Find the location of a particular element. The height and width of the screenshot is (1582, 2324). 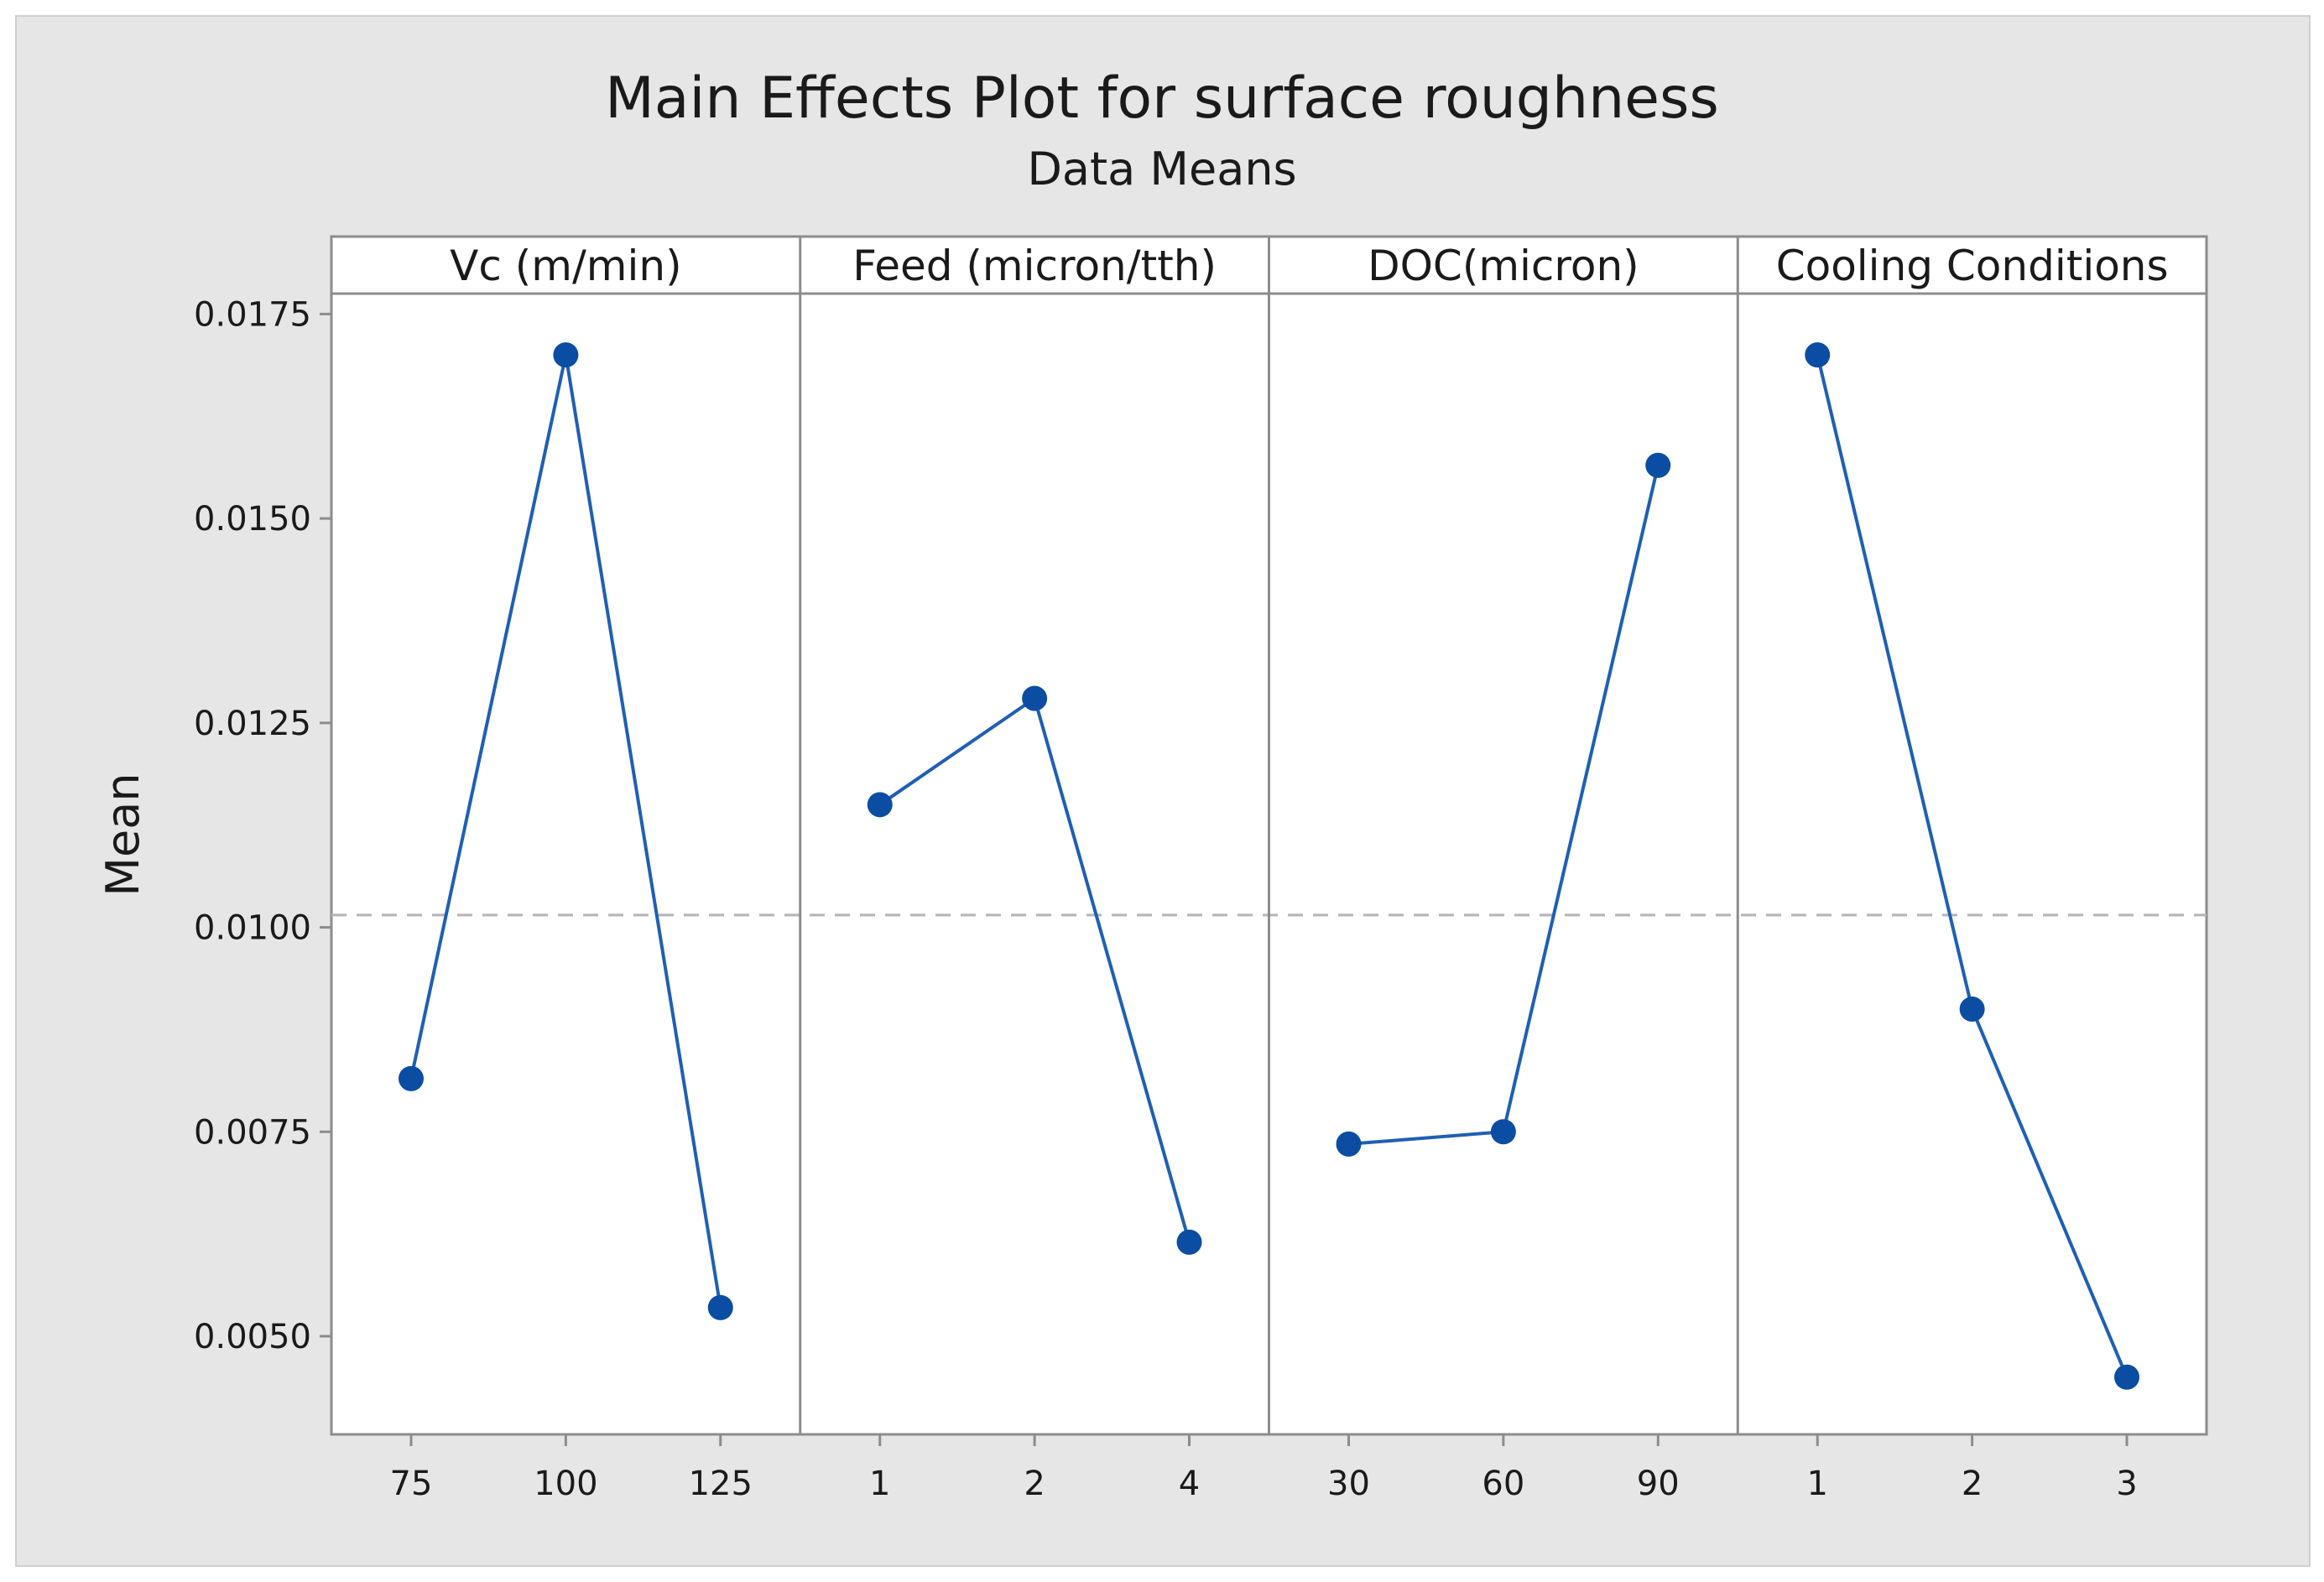

x-tick-label: 30 is located at coordinates (1348, 1484).